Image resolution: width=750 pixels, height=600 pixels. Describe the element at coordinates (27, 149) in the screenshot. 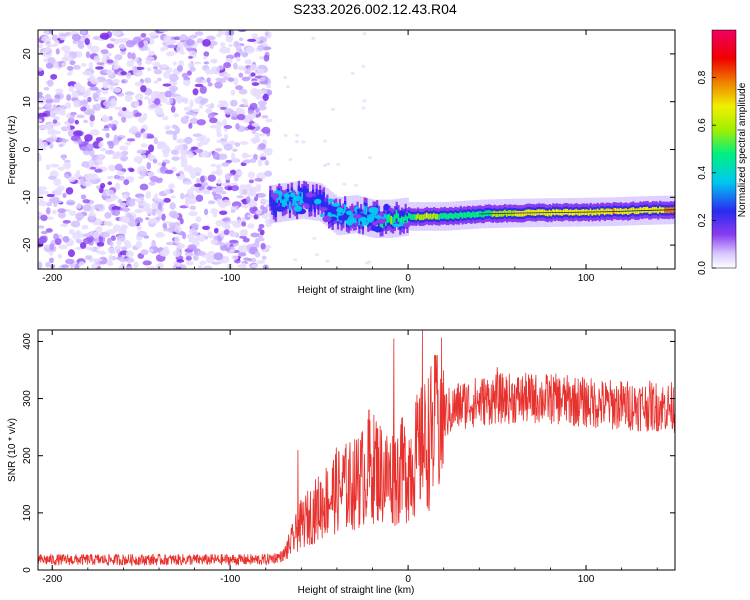

I see `spectrogram-y-tick-label: 0` at that location.